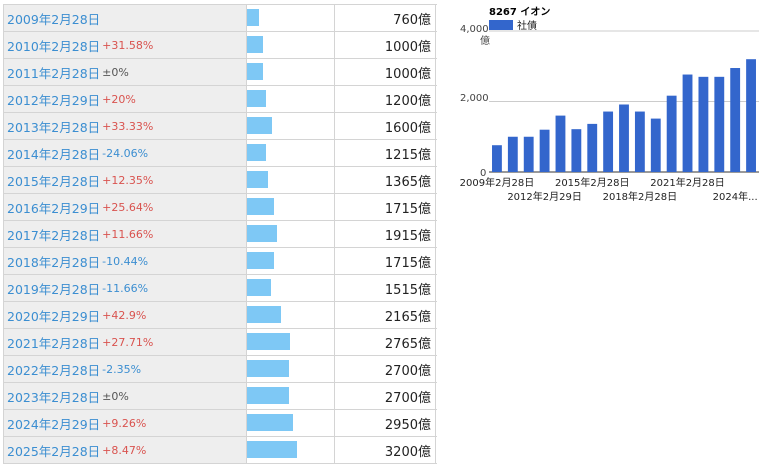 Image resolution: width=769 pixels, height=470 pixels. What do you see at coordinates (54, 127) in the screenshot?
I see `date-link: 2013年2月28日` at bounding box center [54, 127].